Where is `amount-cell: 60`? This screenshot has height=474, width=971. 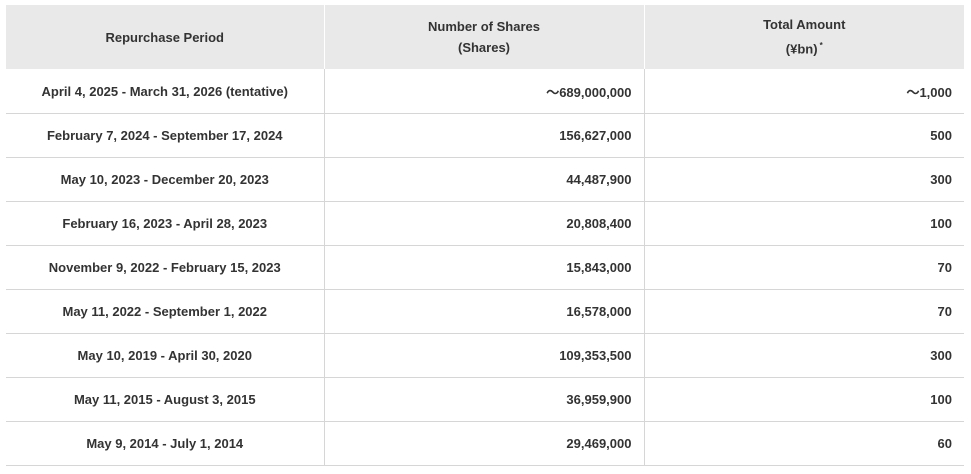 amount-cell: 60 is located at coordinates (803, 443).